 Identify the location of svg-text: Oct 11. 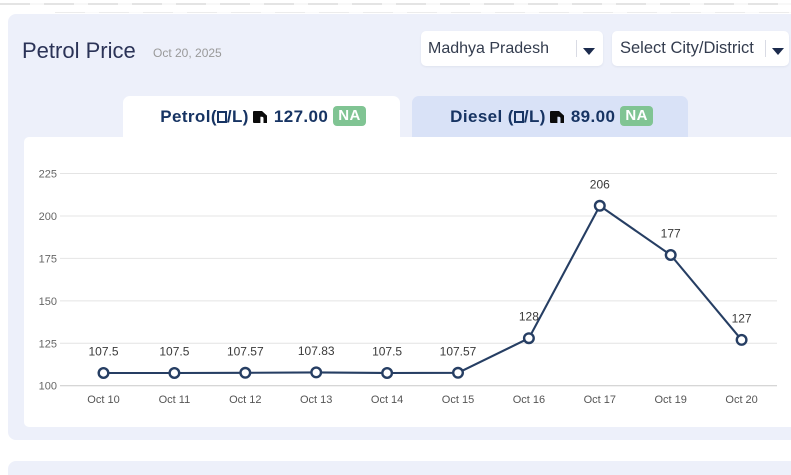
(175, 400).